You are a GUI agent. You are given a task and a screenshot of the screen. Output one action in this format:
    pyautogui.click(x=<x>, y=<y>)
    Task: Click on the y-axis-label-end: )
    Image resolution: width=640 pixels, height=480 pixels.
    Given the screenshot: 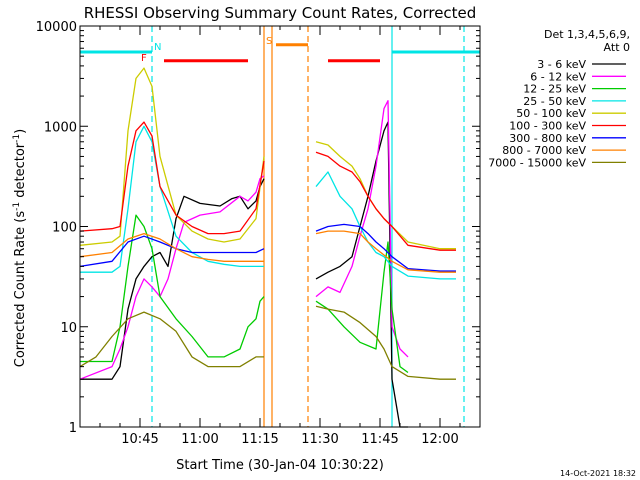 What is the action you would take?
    pyautogui.click(x=20, y=131)
    